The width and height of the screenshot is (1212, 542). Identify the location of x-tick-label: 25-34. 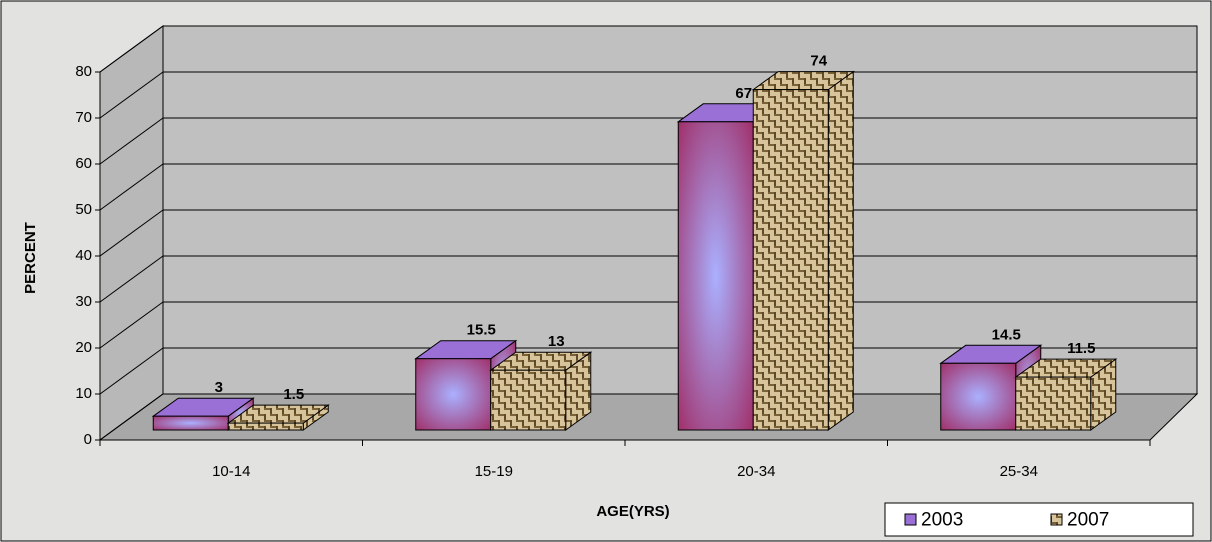
(1019, 471).